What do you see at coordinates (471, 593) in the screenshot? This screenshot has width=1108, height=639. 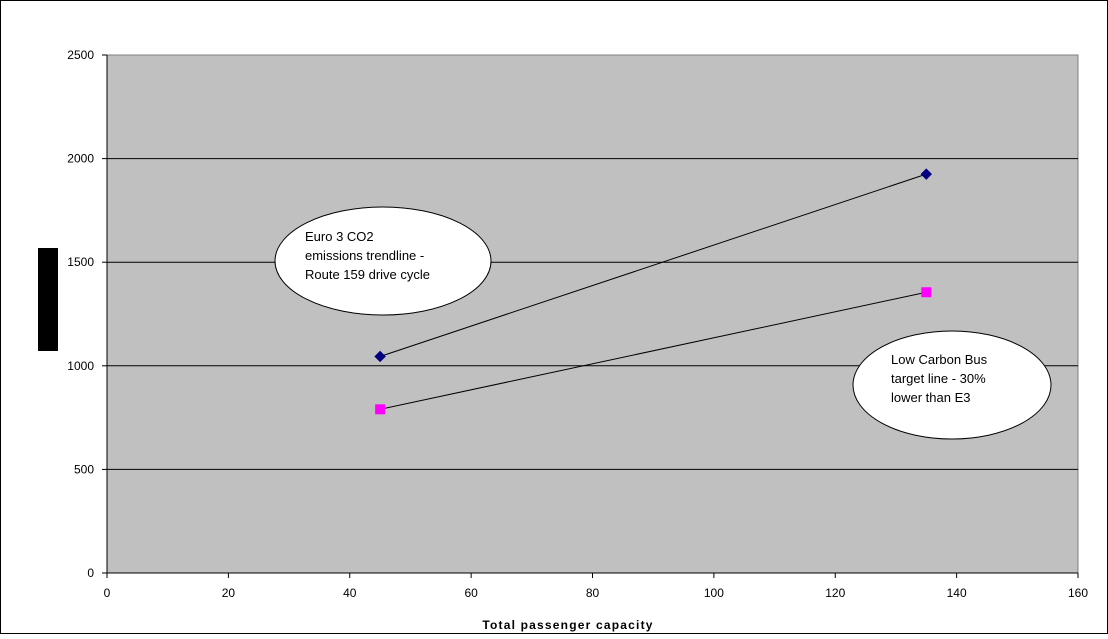 I see `x-tick-label: 60` at bounding box center [471, 593].